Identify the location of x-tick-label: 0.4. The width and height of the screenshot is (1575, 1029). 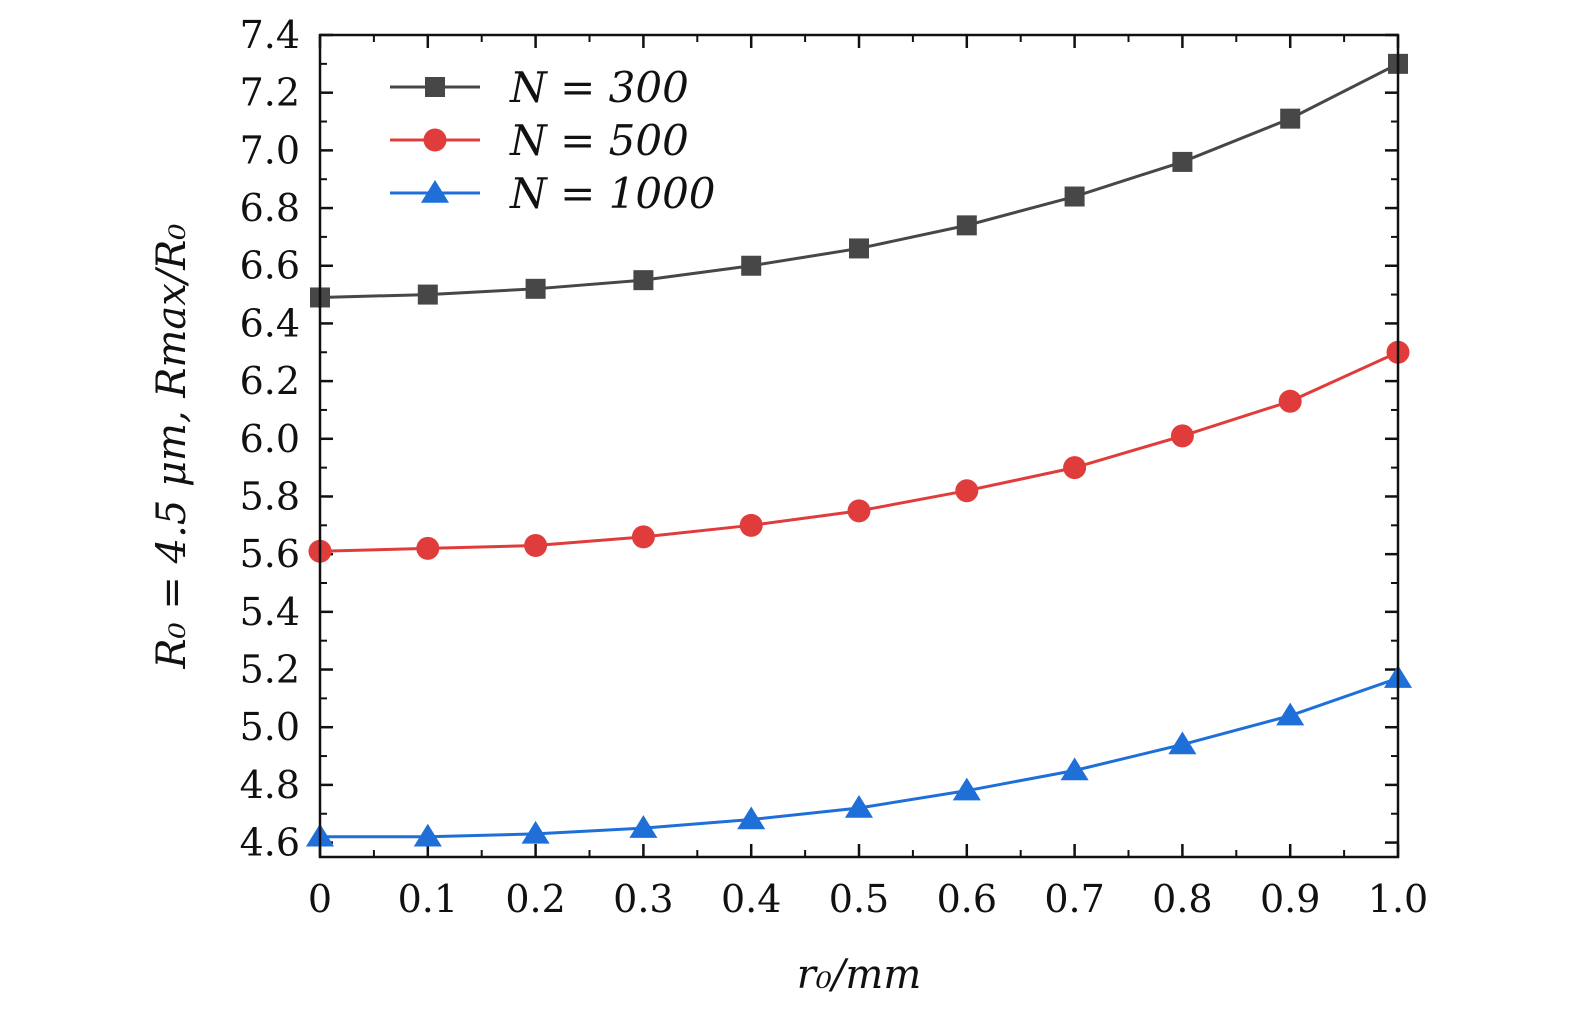
(751, 899).